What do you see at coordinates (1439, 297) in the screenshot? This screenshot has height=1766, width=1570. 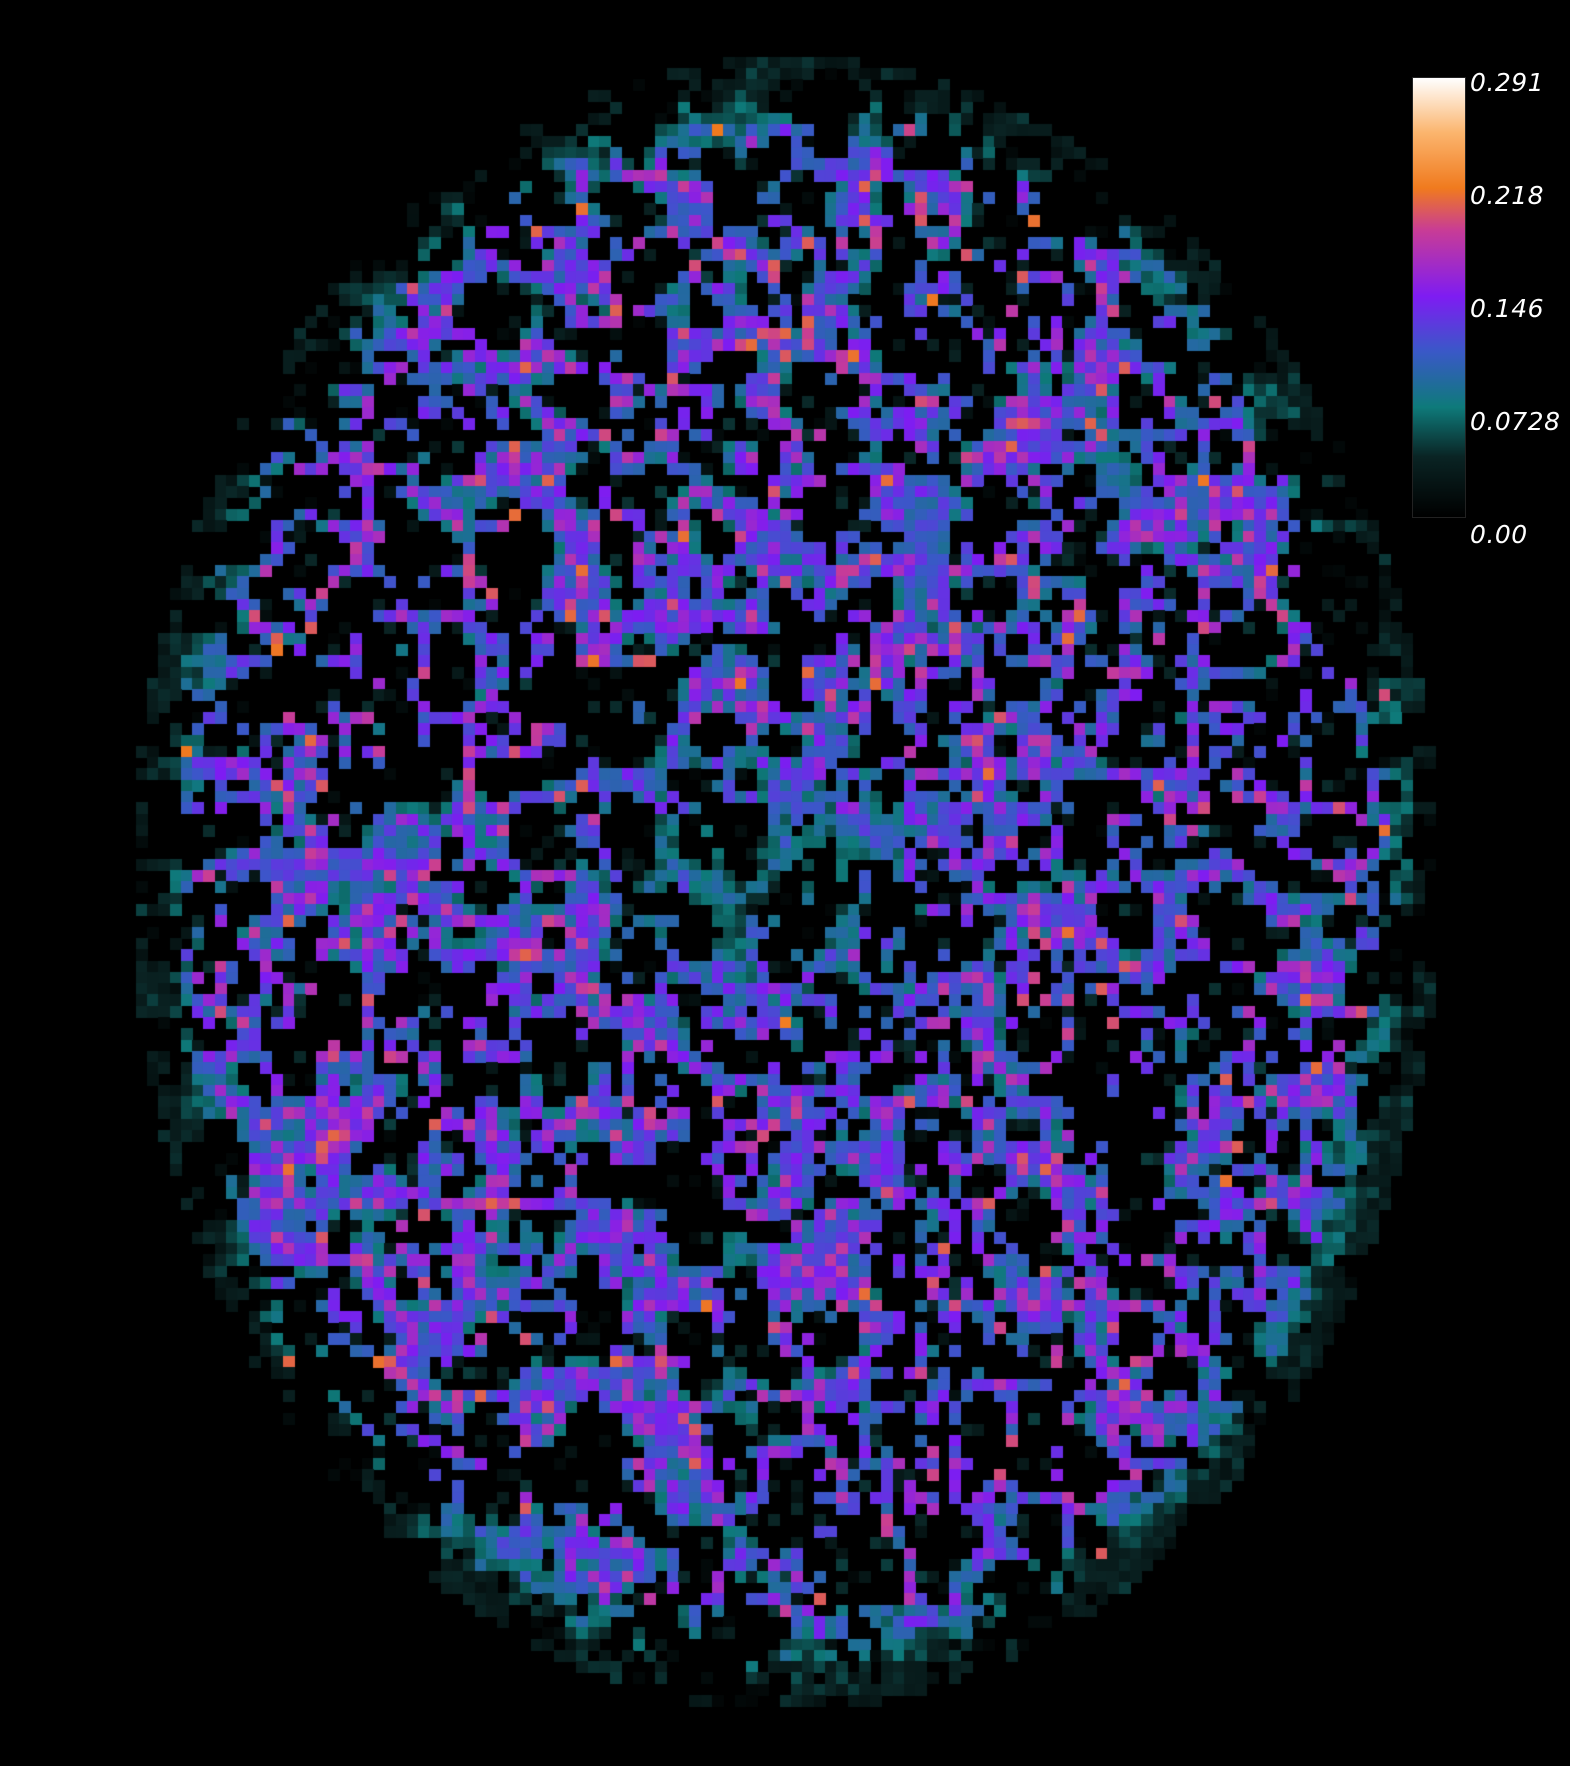 I see `colorbar` at bounding box center [1439, 297].